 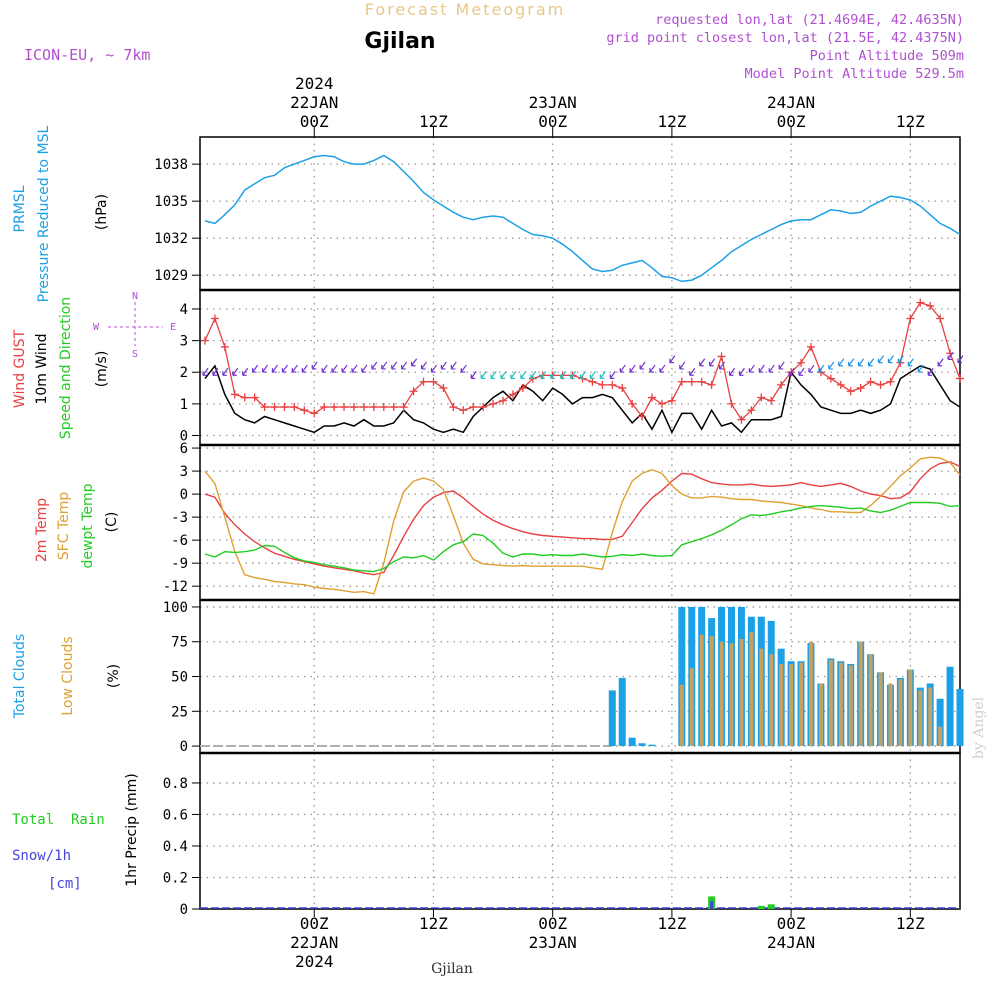 I want to click on wind-direction-arrows, so click(x=583, y=366).